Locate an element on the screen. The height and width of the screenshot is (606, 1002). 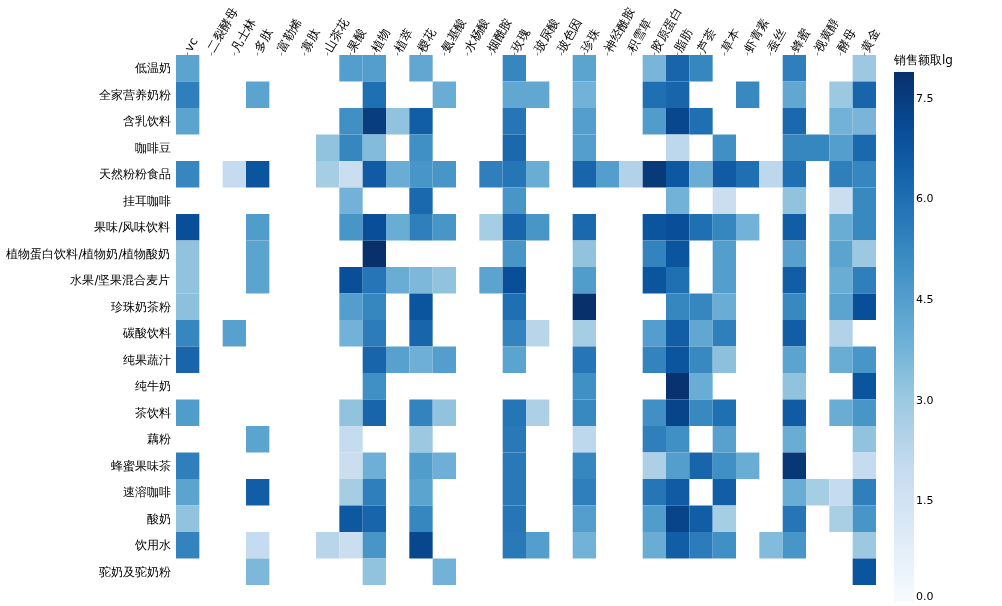
x-tick-label: 寡肽 is located at coordinates (310, 40).